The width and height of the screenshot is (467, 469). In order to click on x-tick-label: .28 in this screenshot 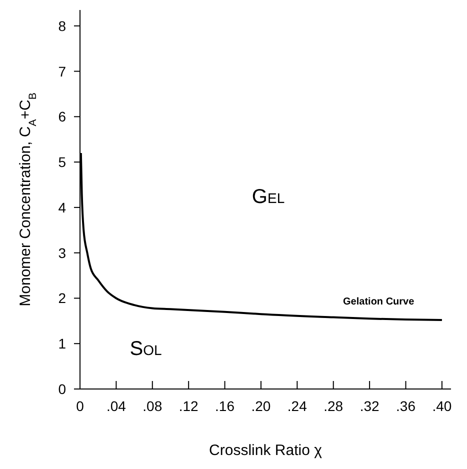, I will do `click(334, 406)`.